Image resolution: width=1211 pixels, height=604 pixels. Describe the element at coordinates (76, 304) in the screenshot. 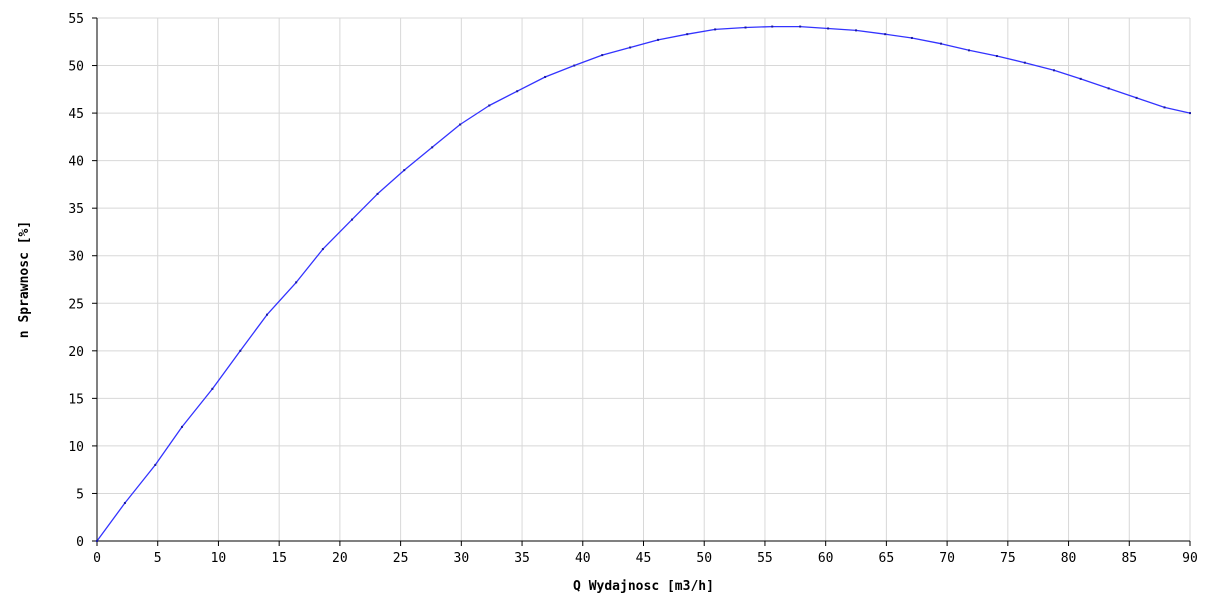

I see `y-tick-label: 25` at that location.